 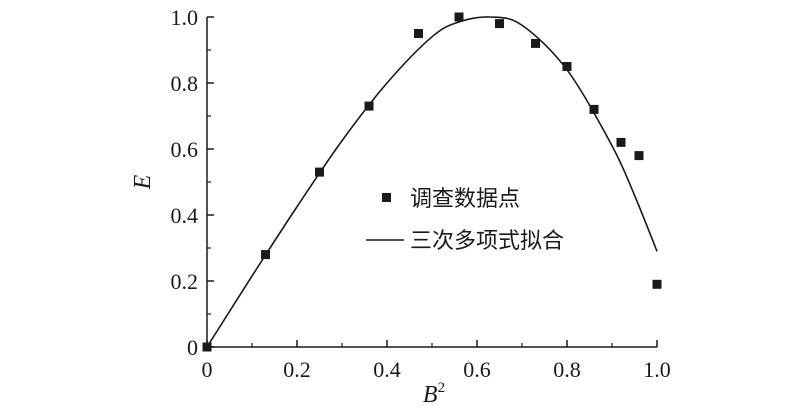 I want to click on x-tick-label: 1.0, so click(x=657, y=369).